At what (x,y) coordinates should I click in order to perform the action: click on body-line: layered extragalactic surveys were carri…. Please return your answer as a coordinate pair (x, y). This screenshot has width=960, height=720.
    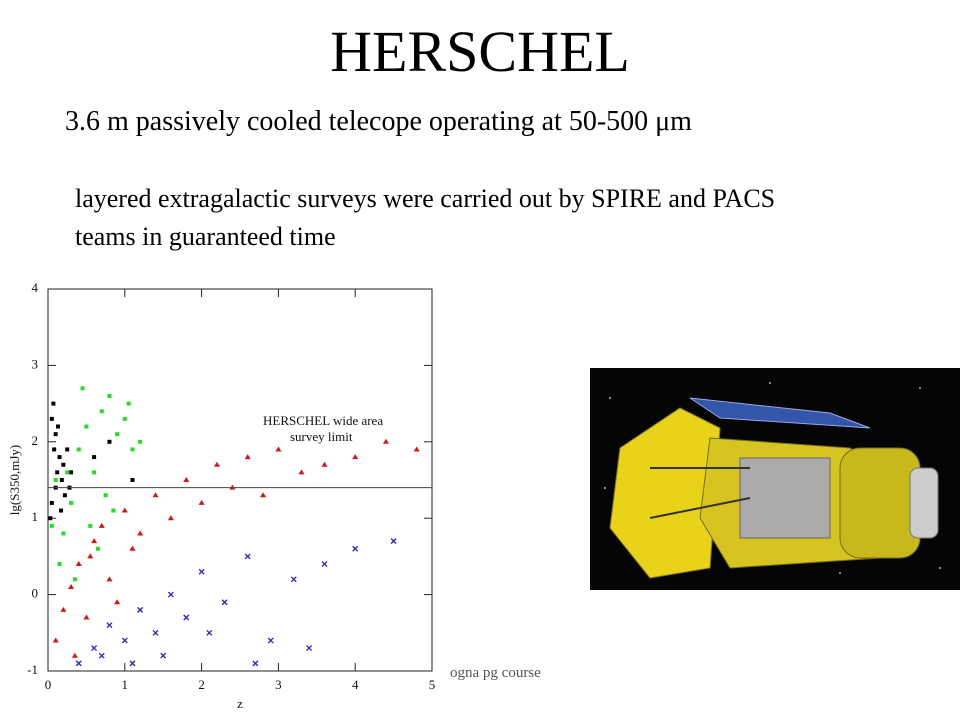
    Looking at the image, I should click on (425, 198).